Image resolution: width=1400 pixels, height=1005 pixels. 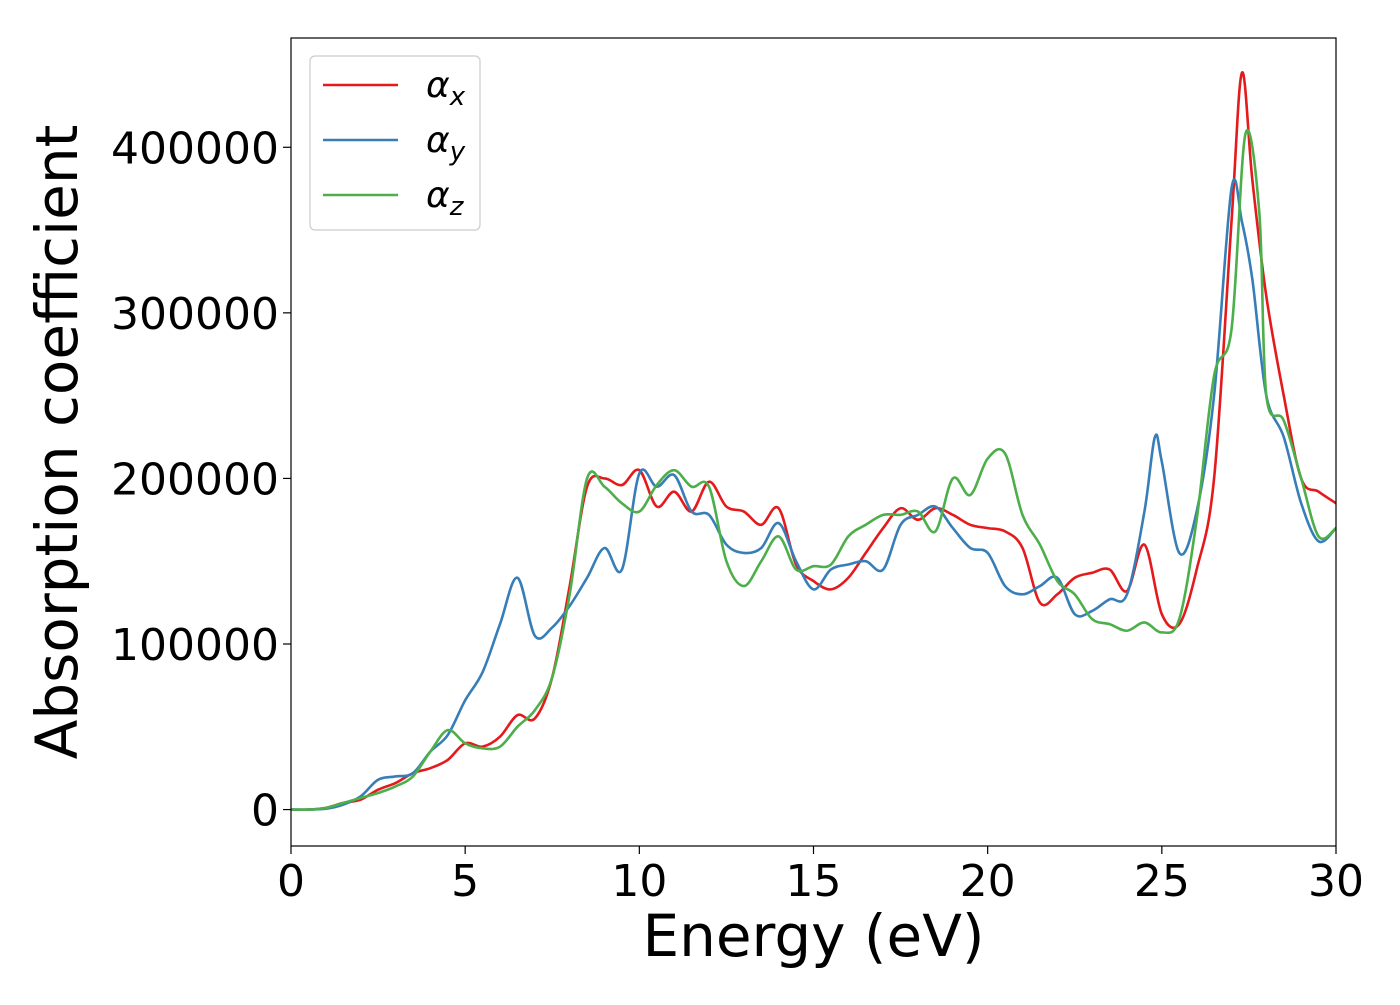 I want to click on x-tick-label: 20, so click(x=988, y=881).